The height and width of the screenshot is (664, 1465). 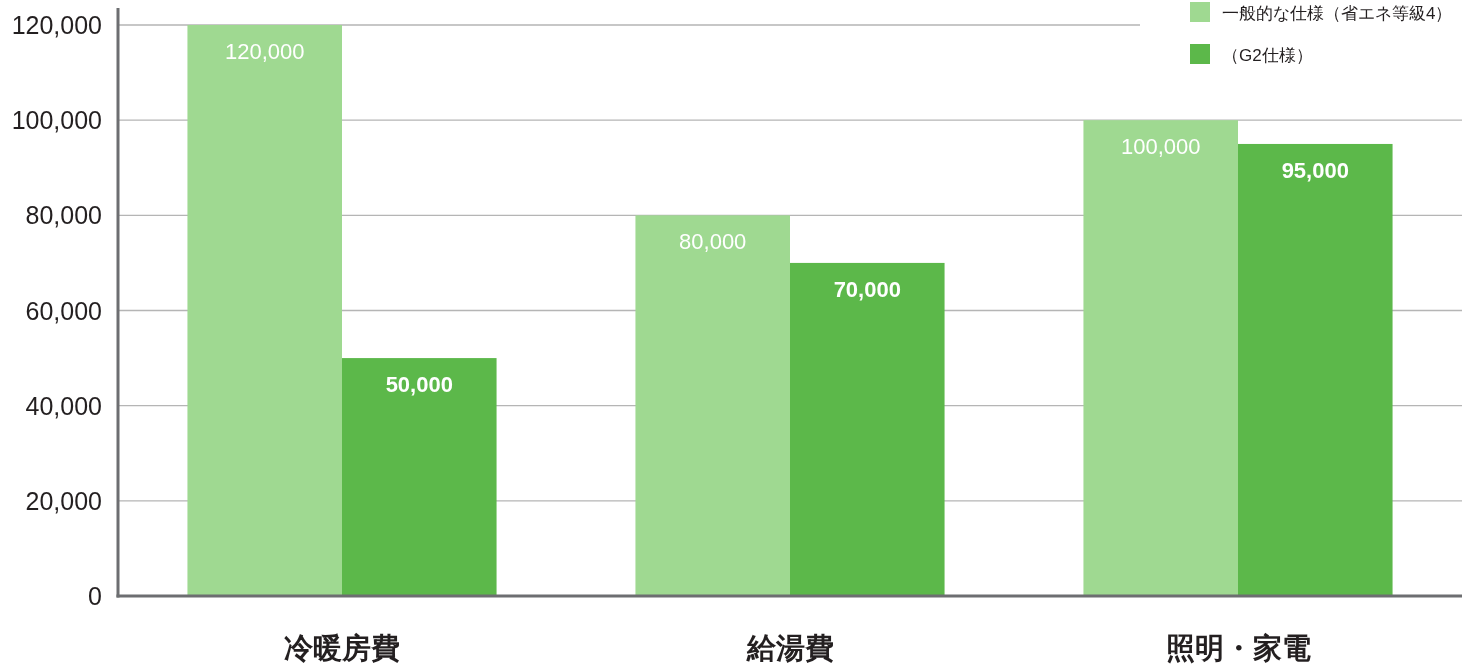 I want to click on ytick: 80,000, so click(x=63, y=215).